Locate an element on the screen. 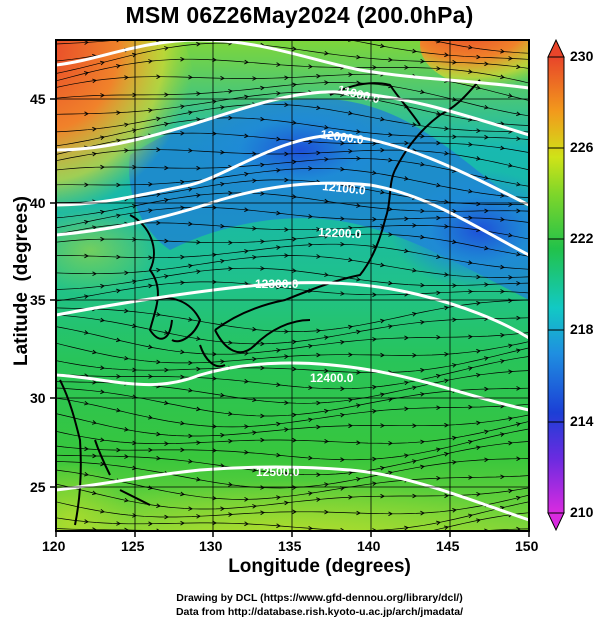  colorbar is located at coordinates (556, 285).